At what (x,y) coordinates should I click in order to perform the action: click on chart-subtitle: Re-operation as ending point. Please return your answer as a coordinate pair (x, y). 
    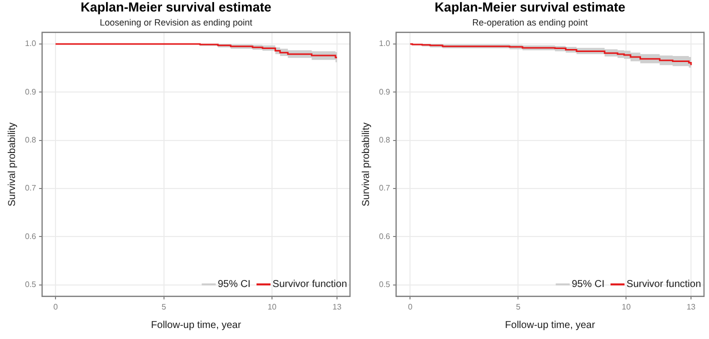
    Looking at the image, I should click on (530, 22).